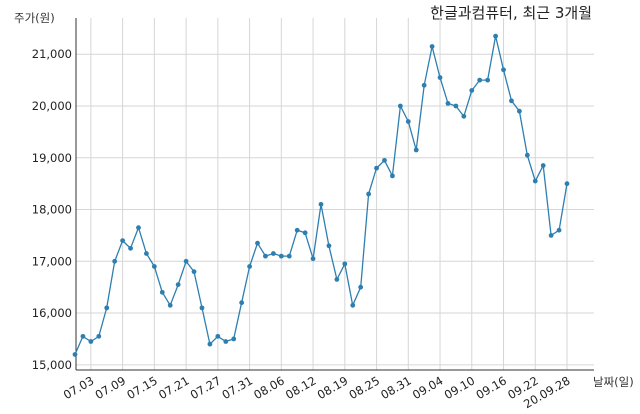 This screenshot has width=640, height=414. Describe the element at coordinates (491, 387) in the screenshot. I see `x-tick-label: 09.16` at that location.